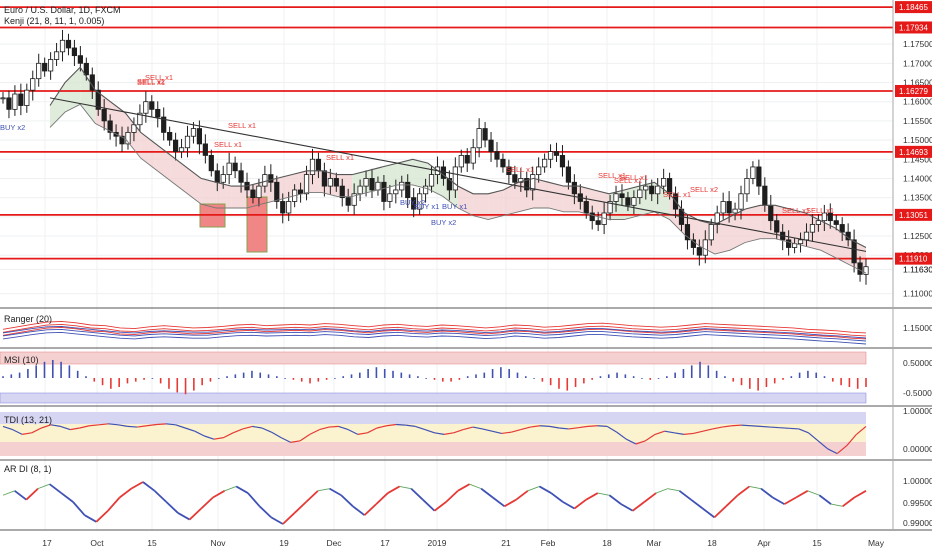 The image size is (932, 550). I want to click on time-tick-label: 15, so click(152, 543).